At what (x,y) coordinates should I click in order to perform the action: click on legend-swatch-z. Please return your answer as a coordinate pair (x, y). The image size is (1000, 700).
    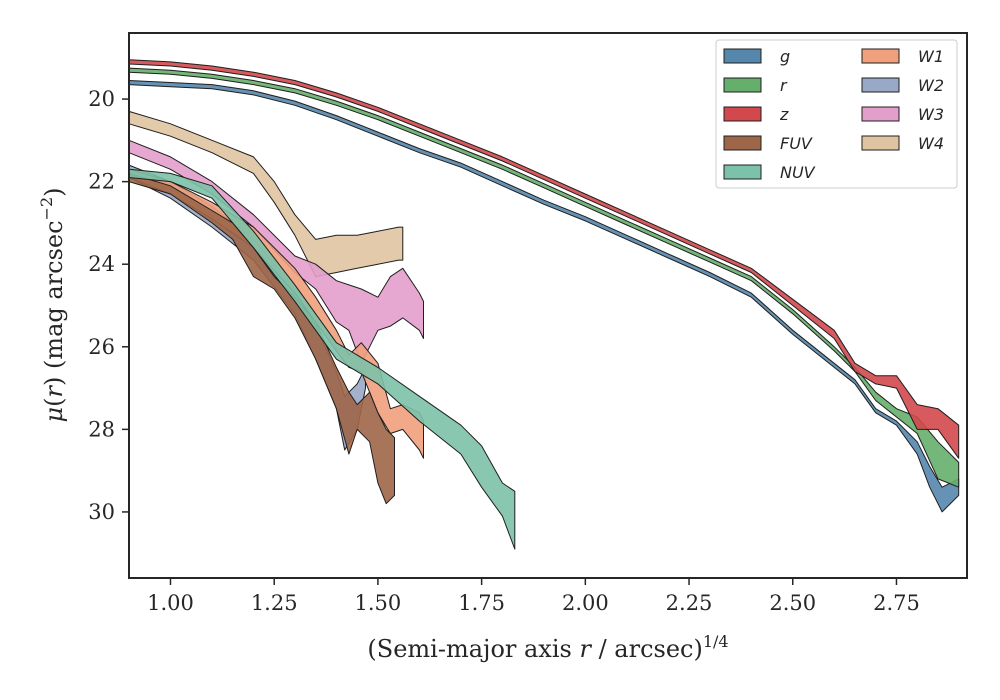
    Looking at the image, I should click on (742, 114).